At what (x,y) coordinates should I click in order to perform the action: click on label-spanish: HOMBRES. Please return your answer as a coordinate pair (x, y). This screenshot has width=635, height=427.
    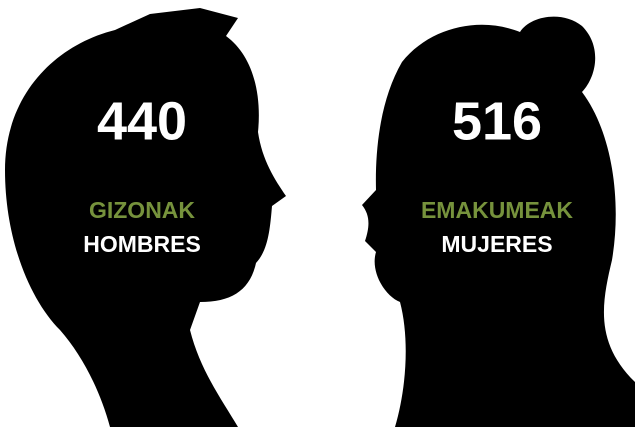
    Looking at the image, I should click on (142, 244).